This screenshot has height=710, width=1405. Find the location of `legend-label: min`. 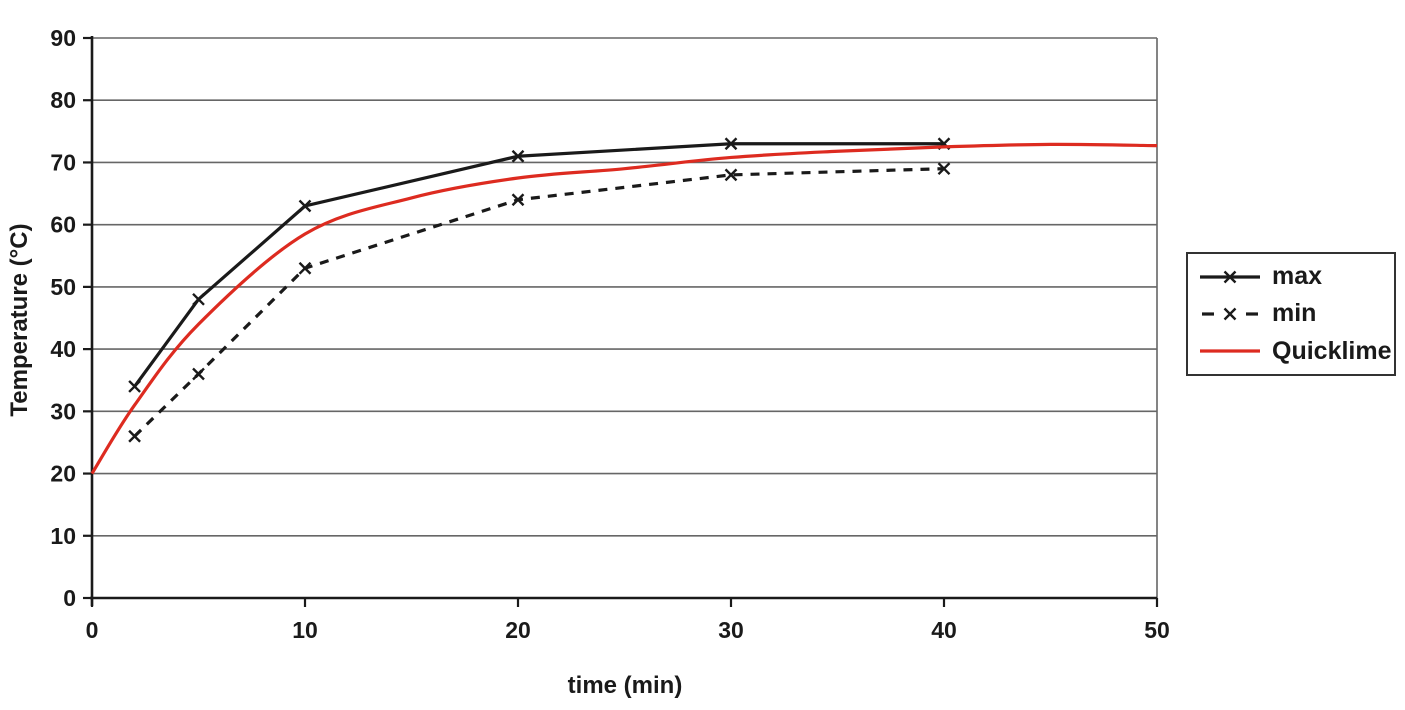

legend-label: min is located at coordinates (1294, 313).